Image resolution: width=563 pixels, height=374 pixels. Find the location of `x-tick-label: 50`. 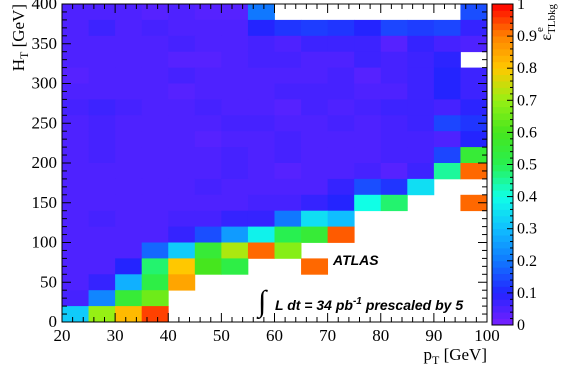

x-tick-label: 50 is located at coordinates (221, 335).